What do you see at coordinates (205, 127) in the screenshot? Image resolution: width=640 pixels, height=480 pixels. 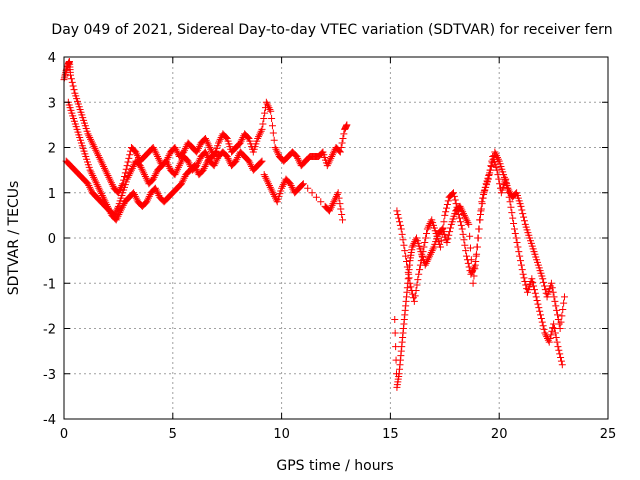 I see `series-arc-A` at bounding box center [205, 127].